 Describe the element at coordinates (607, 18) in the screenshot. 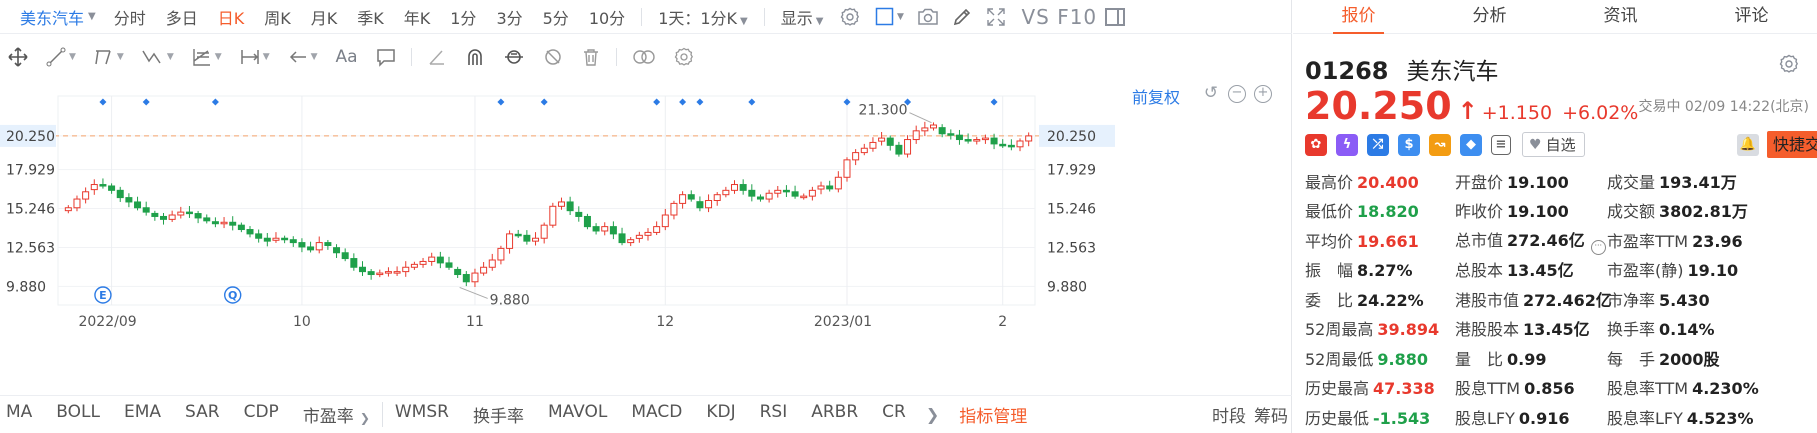

I see `period-tab: 10分` at that location.